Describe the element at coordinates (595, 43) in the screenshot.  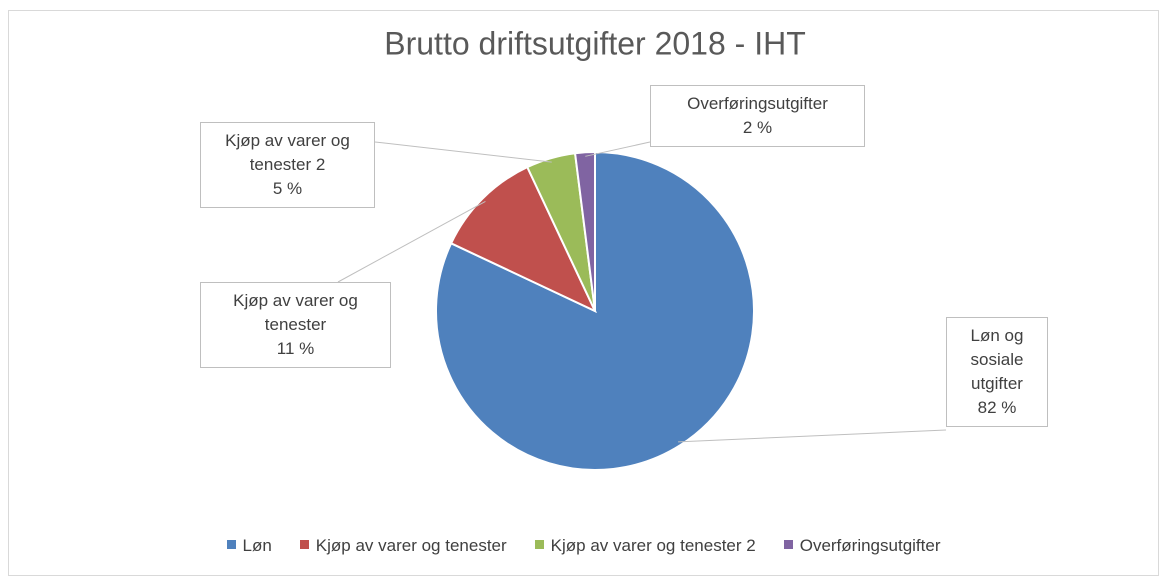
I see `chart-title: Brutto driftsutgifter 2018 - IHT` at that location.